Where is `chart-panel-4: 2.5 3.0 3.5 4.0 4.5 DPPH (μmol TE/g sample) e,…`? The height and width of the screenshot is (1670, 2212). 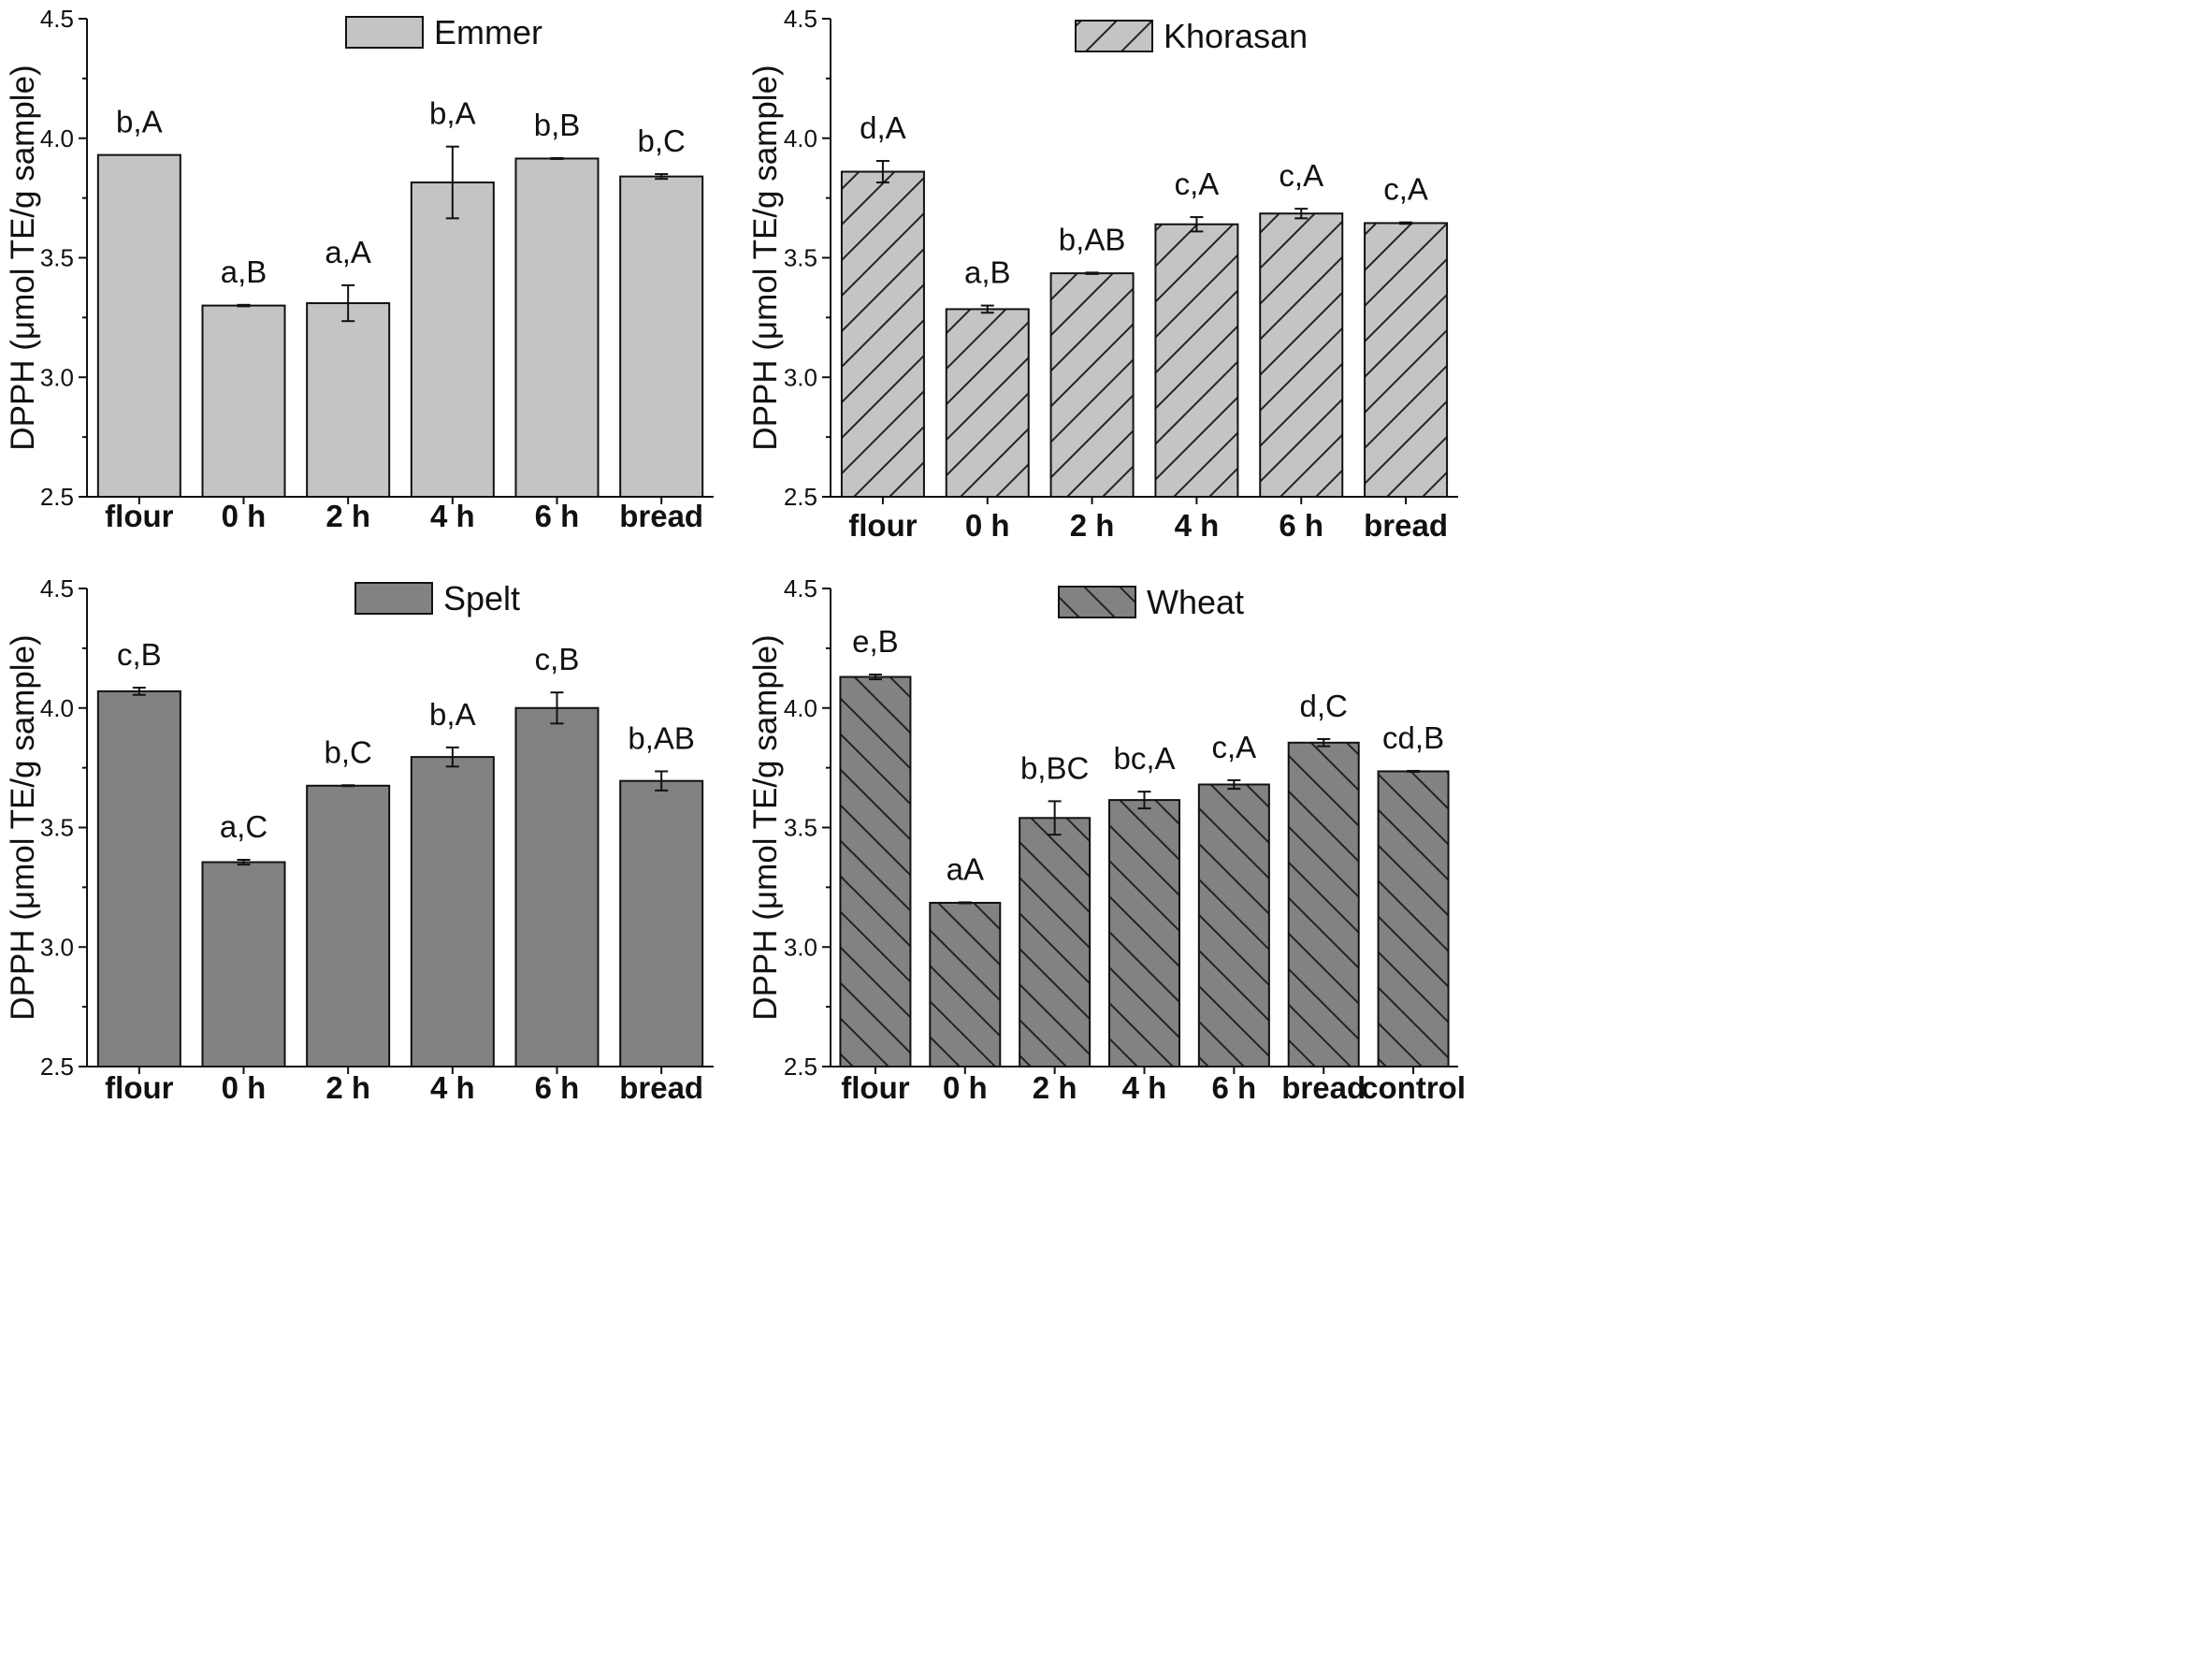
chart-panel-4: 2.5 3.0 3.5 4.0 4.5 DPPH (μmol TE/g sample) e,… is located at coordinates (1107, 839).